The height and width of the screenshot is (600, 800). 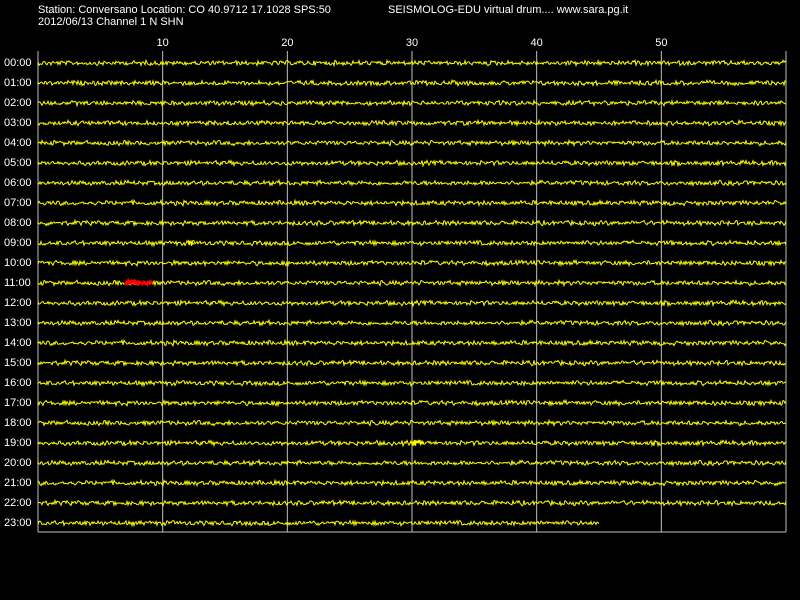 What do you see at coordinates (417, 443) in the screenshot?
I see `event-1900` at bounding box center [417, 443].